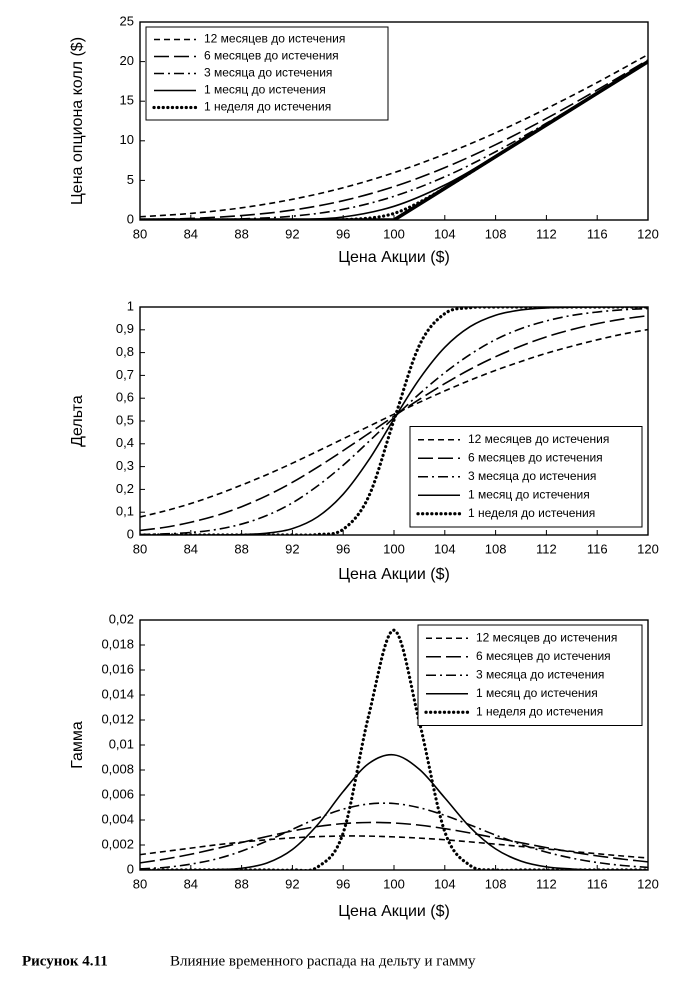 This screenshot has height=981, width=688. What do you see at coordinates (117, 768) in the screenshot?
I see `y-tick-label: 0,008` at bounding box center [117, 768].